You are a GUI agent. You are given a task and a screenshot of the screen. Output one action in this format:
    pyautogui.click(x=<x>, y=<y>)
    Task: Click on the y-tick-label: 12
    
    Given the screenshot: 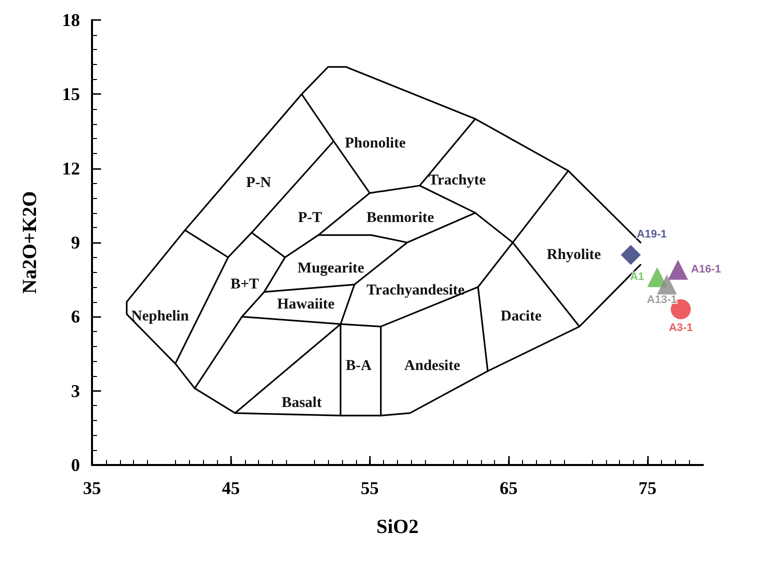 What is the action you would take?
    pyautogui.click(x=71, y=168)
    